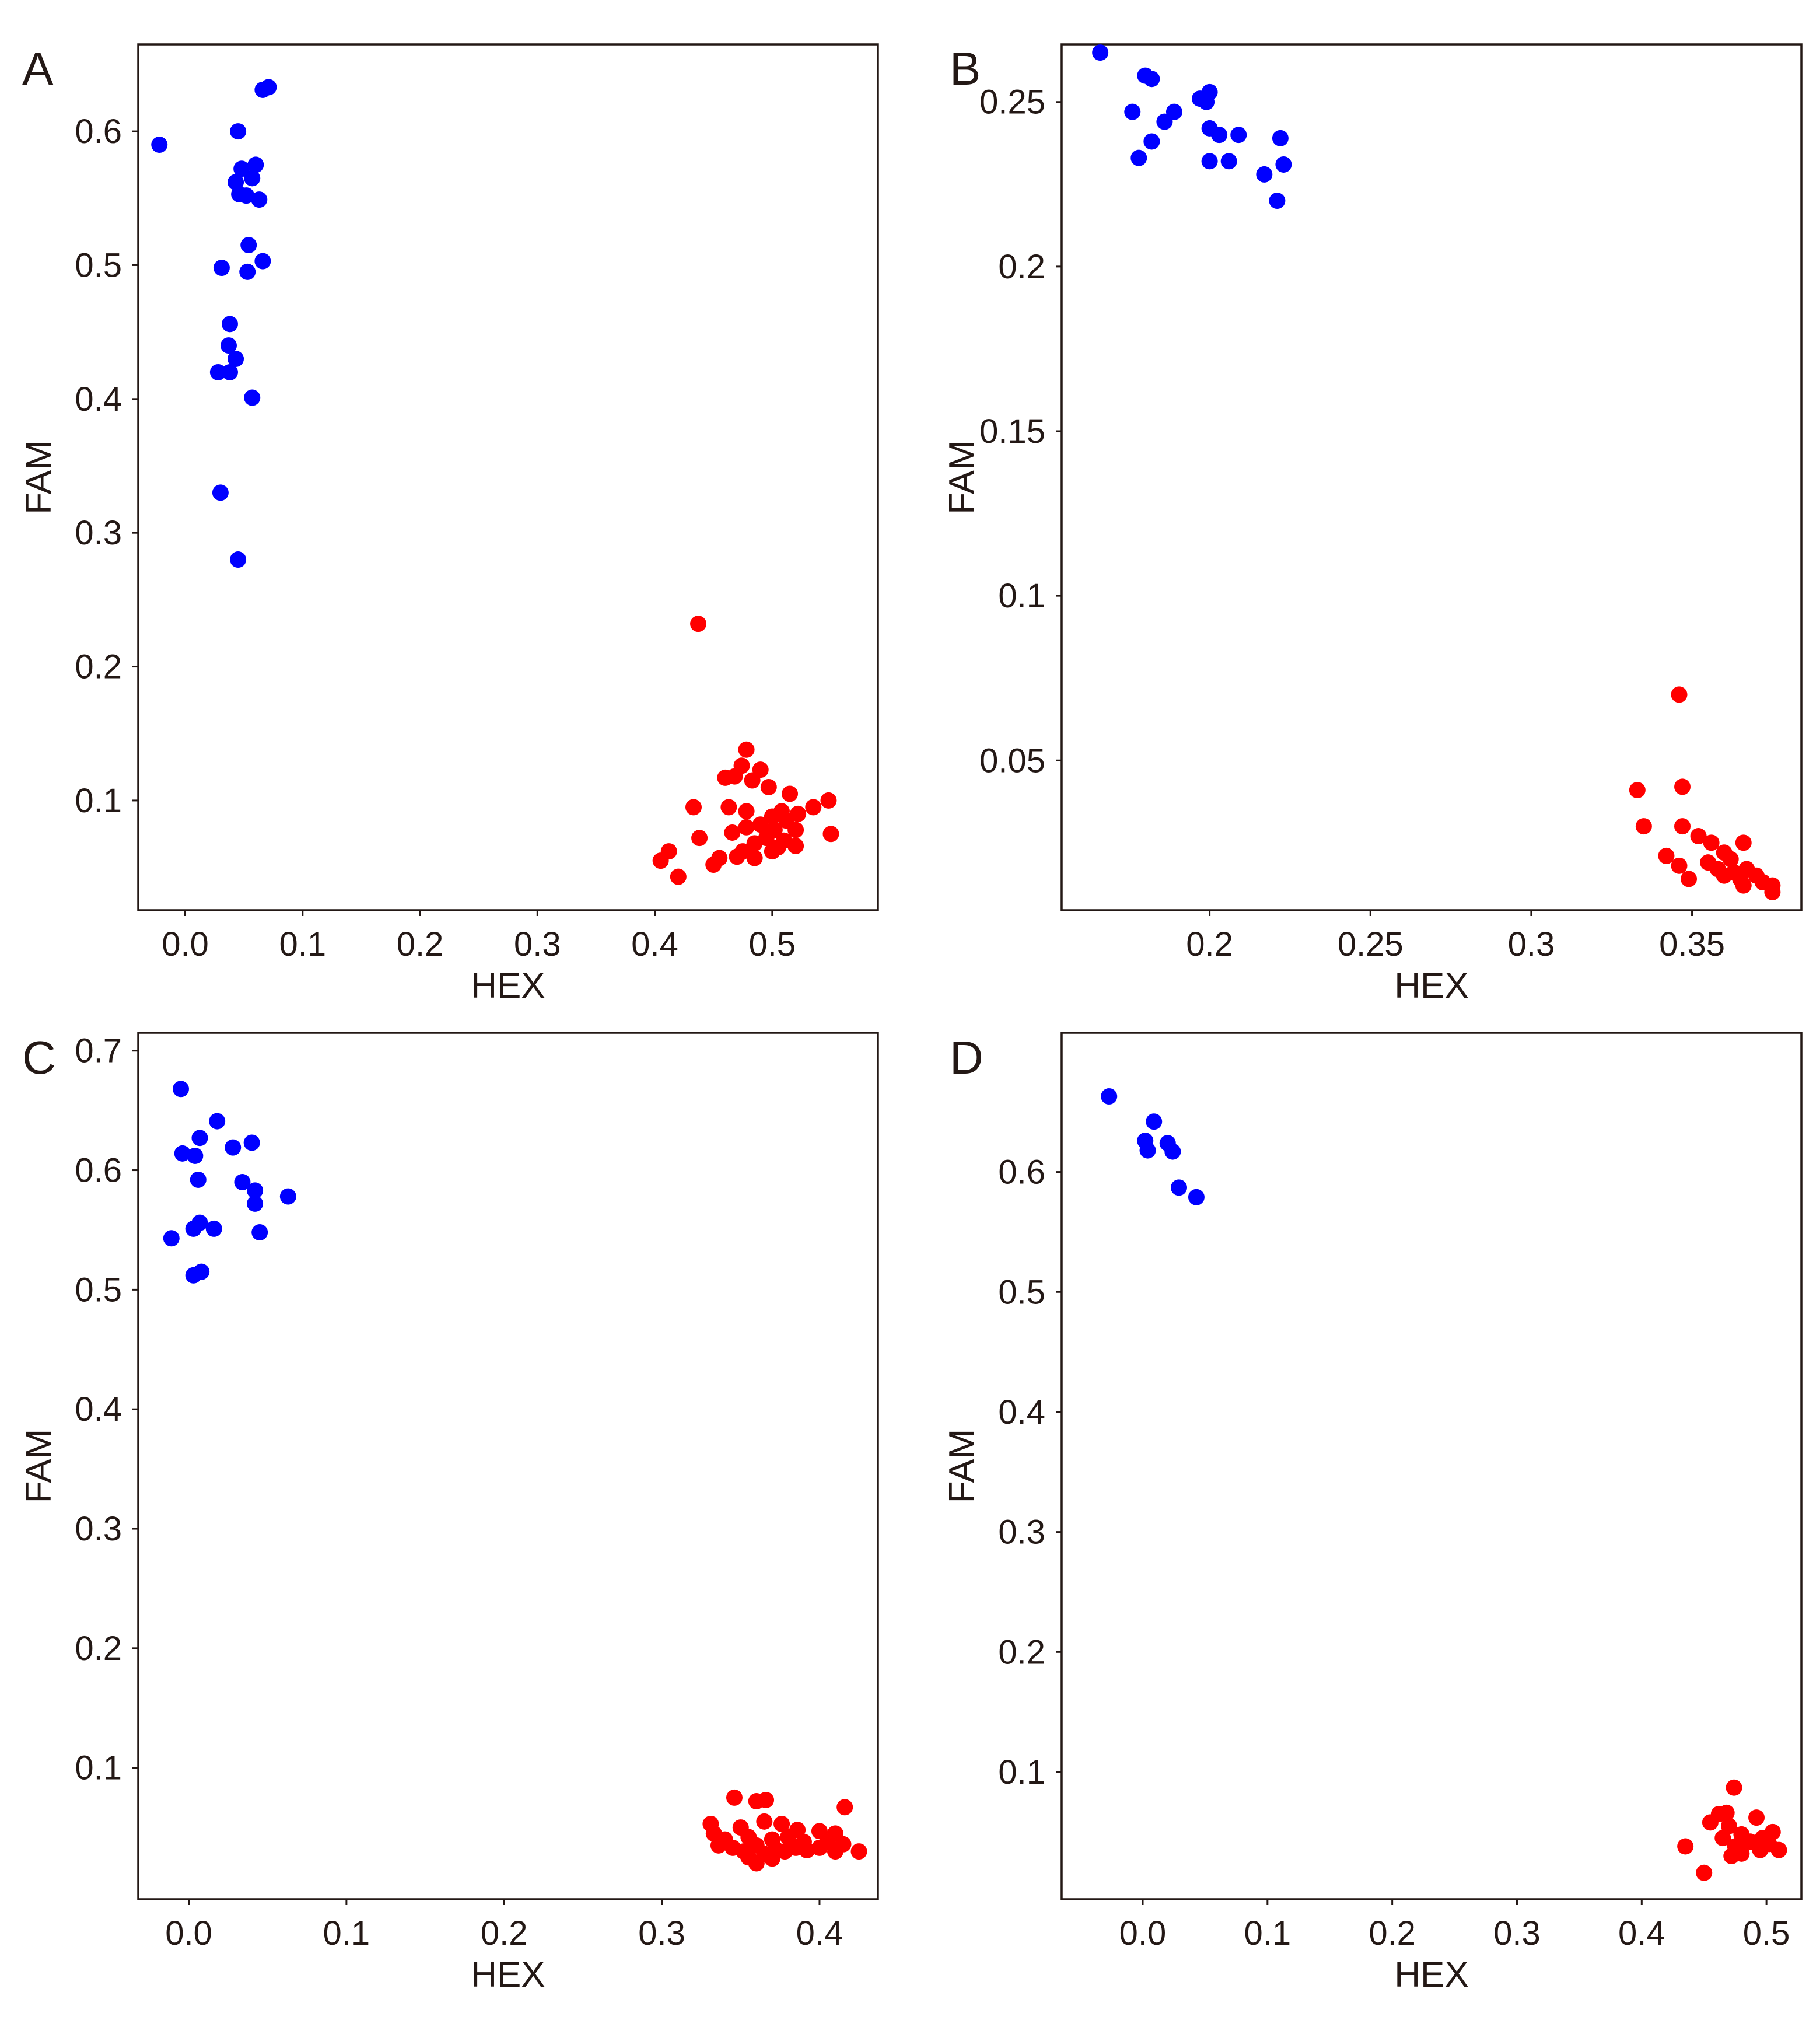  I want to click on panel-label-b: B, so click(965, 69).